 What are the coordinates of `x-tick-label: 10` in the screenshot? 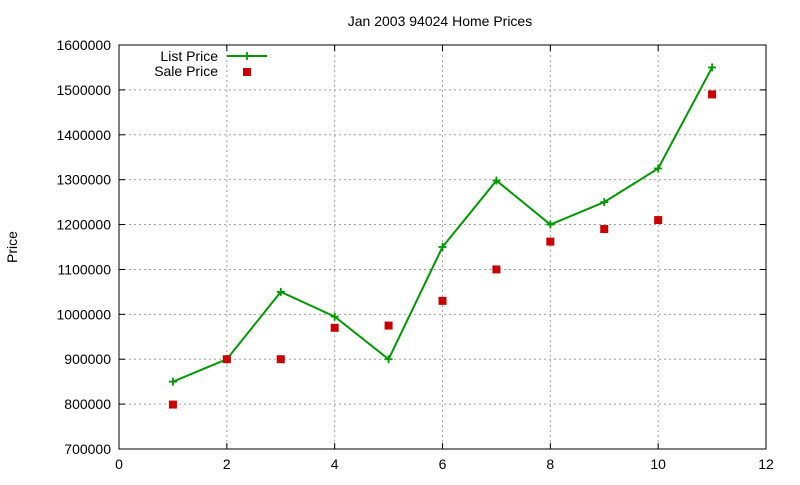 It's located at (658, 464).